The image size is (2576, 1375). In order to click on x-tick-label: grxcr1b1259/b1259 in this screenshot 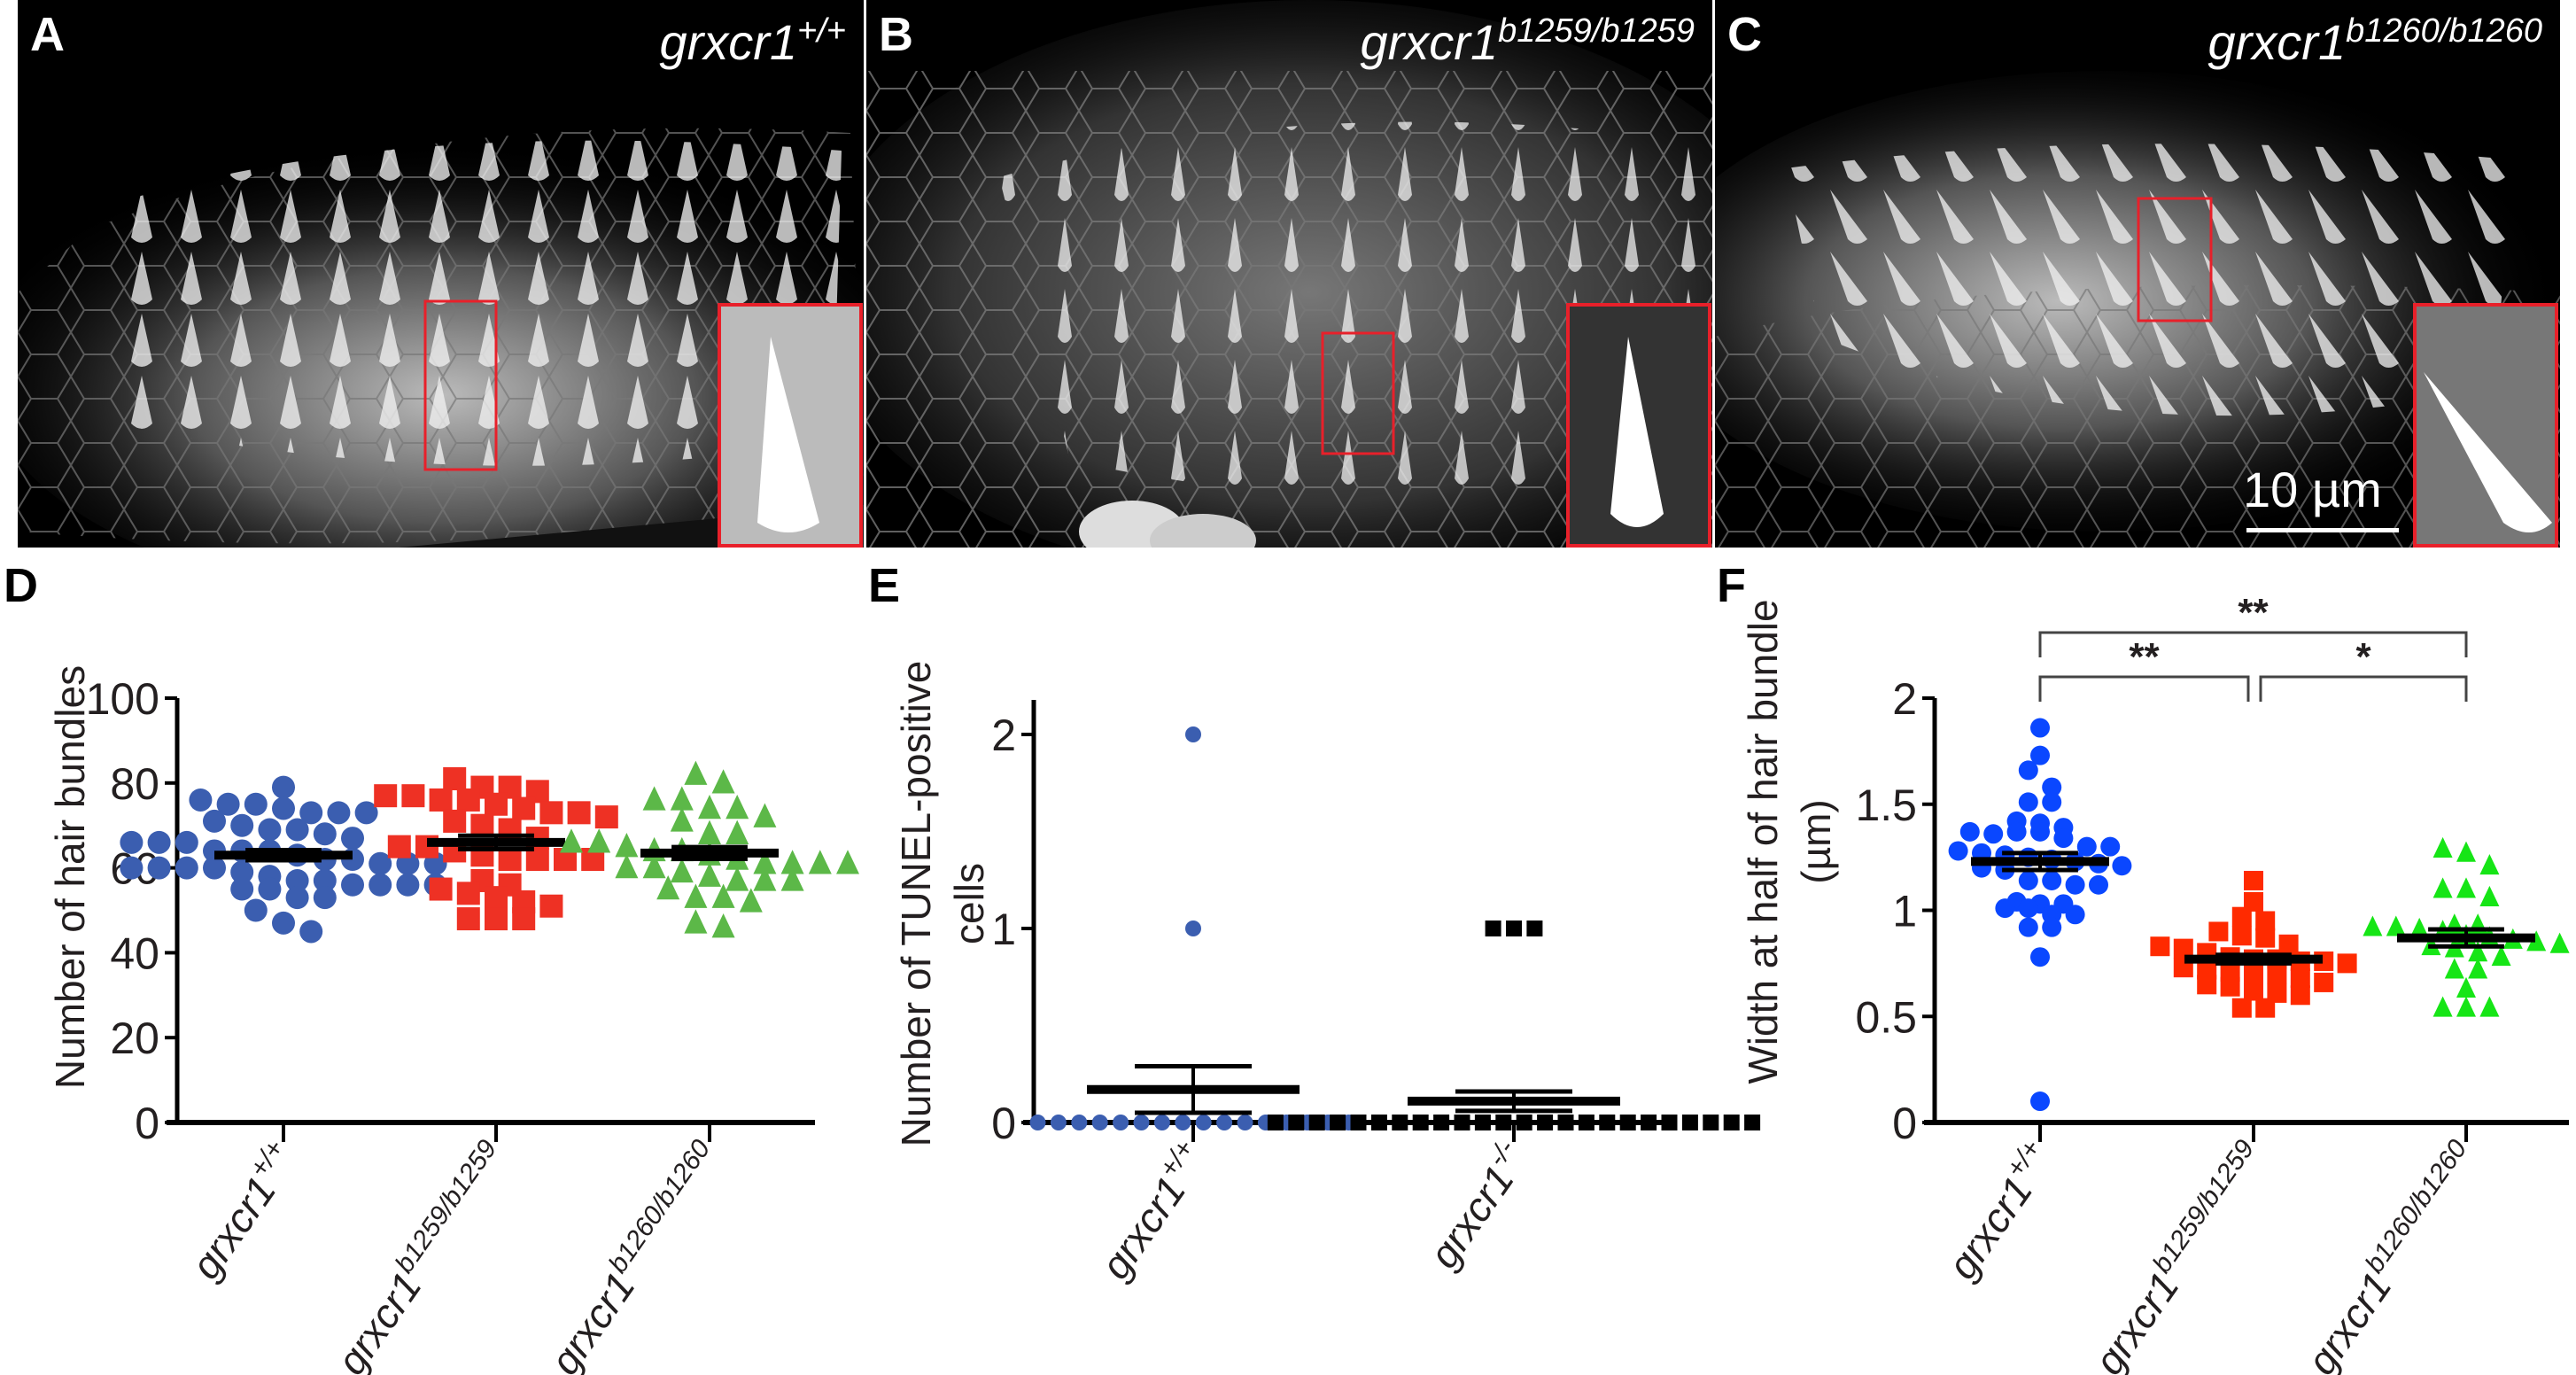, I will do `click(2180, 1255)`.